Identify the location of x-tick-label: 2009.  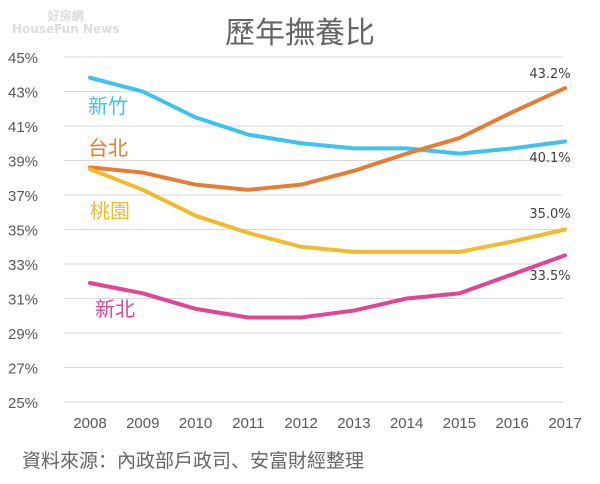
(142, 423).